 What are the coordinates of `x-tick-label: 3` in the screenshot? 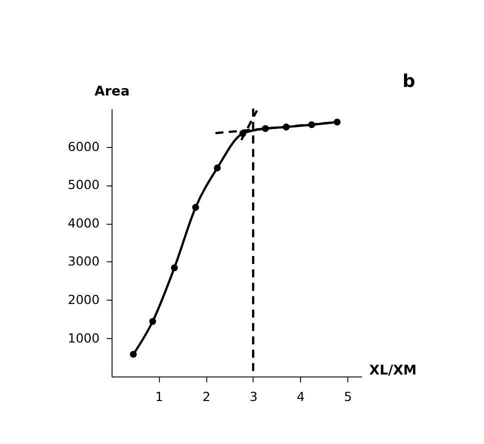 It's located at (254, 396).